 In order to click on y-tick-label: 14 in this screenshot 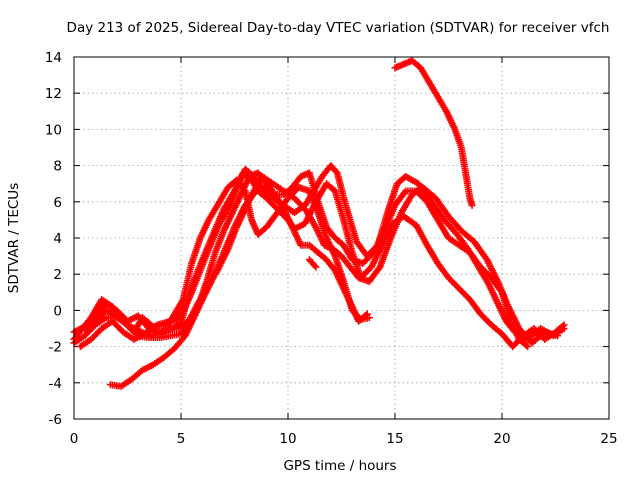, I will do `click(53, 58)`.